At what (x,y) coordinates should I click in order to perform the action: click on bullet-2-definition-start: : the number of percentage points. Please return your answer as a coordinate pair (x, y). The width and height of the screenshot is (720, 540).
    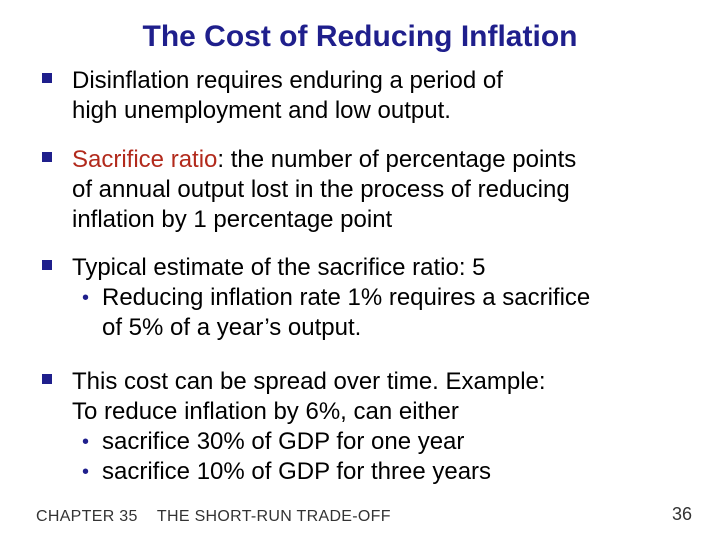
    Looking at the image, I should click on (397, 159).